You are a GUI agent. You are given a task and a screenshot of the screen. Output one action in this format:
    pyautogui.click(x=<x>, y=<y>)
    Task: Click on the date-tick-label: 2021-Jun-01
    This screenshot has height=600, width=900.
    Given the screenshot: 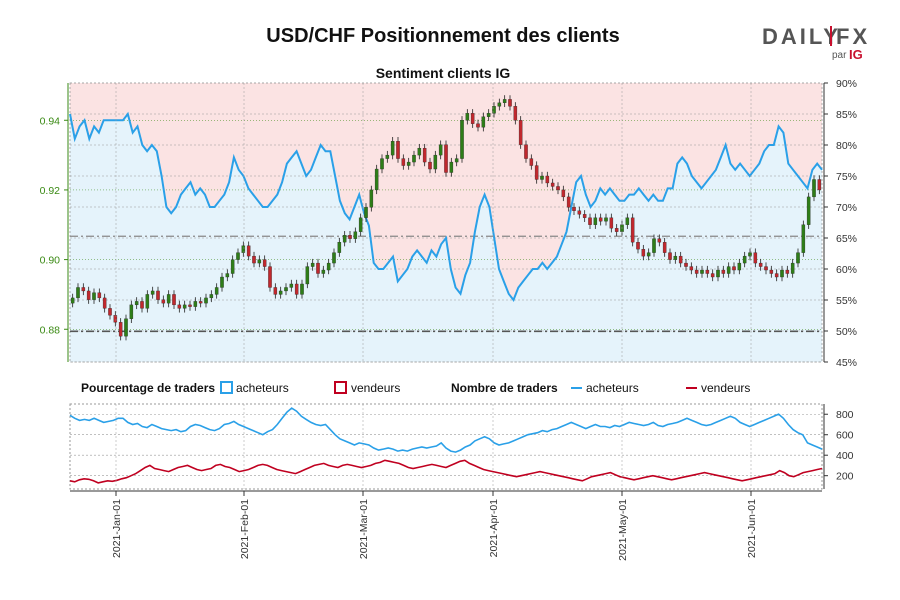 What is the action you would take?
    pyautogui.click(x=752, y=528)
    